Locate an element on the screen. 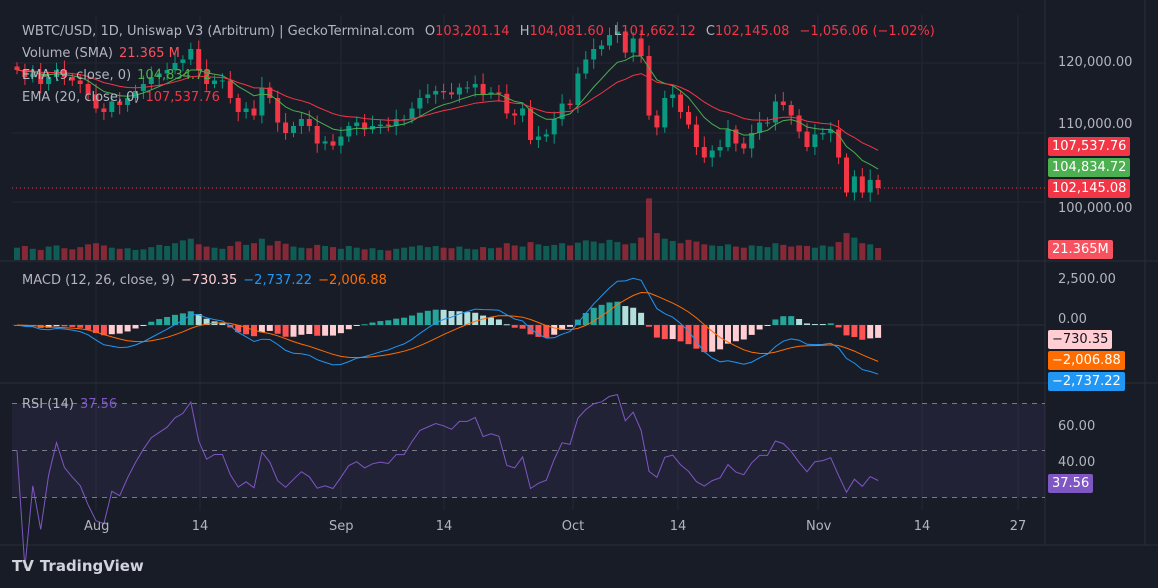  volume-tag: 21.365M is located at coordinates (1080, 249).